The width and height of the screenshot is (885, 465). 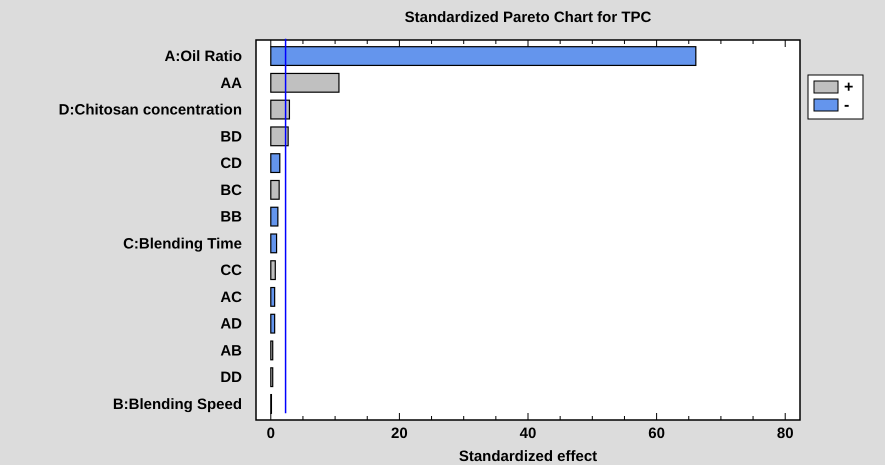 What do you see at coordinates (847, 105) in the screenshot?
I see `legend-label: -` at bounding box center [847, 105].